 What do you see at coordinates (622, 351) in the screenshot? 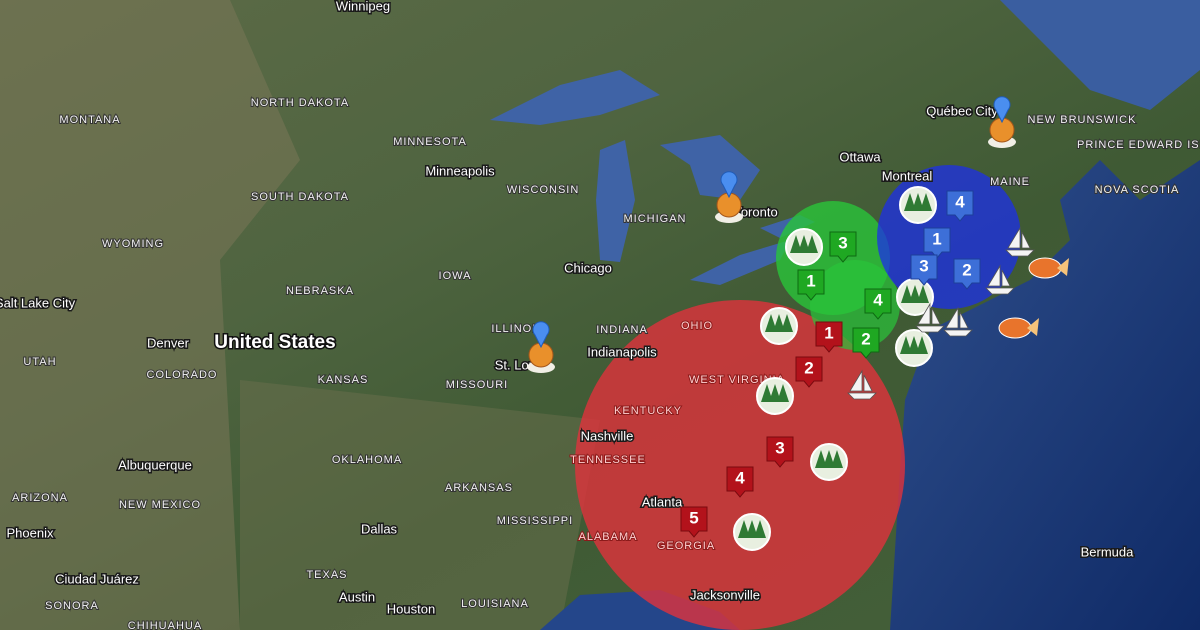
I see `place-label: Indianapolis` at bounding box center [622, 351].